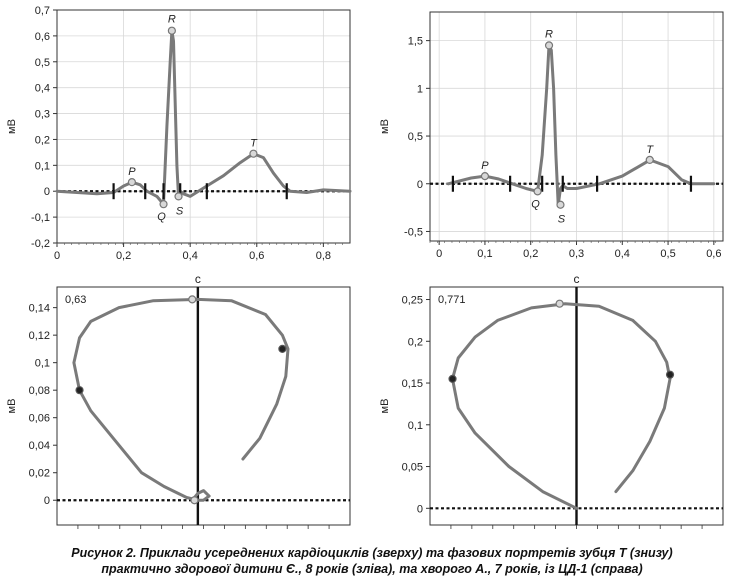  I want to click on y-tick-label: 0,12, so click(39, 336).